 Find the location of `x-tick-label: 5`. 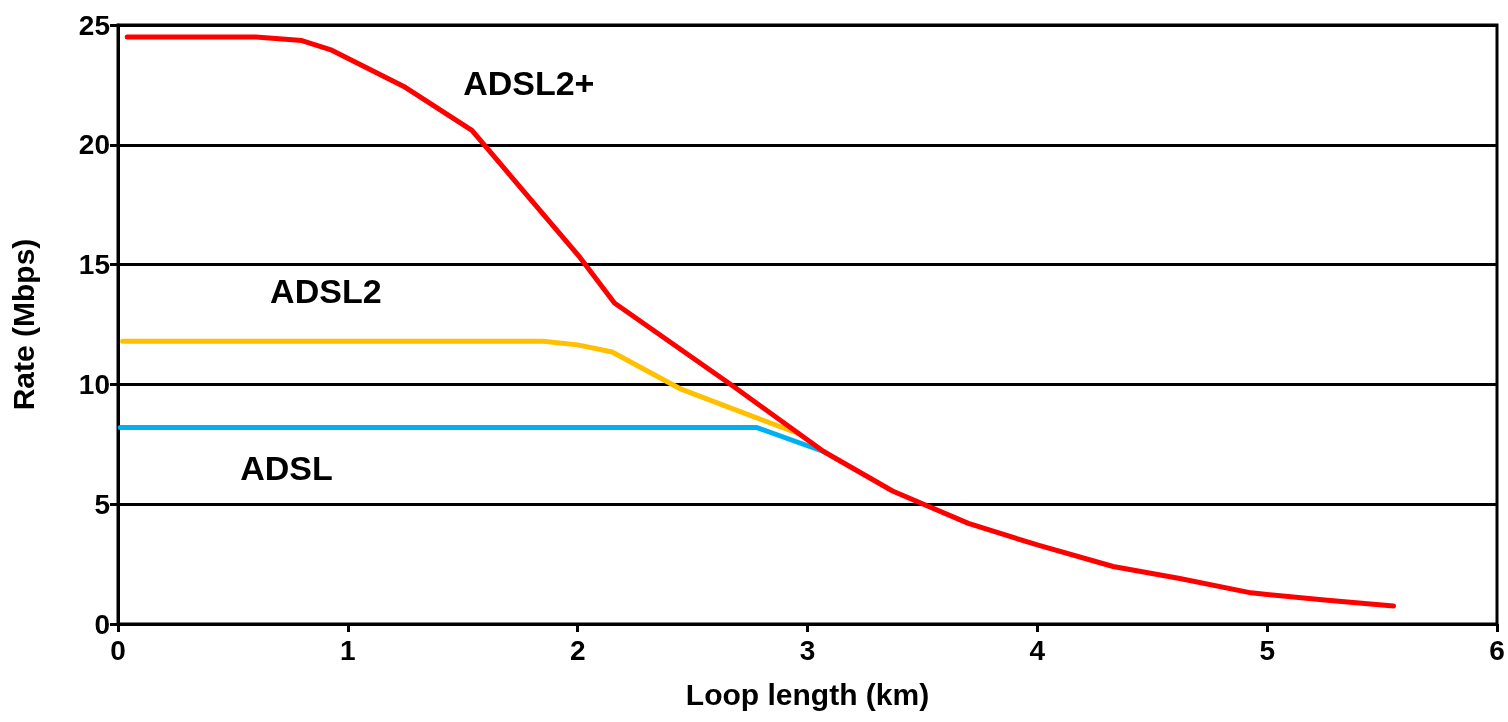

x-tick-label: 5 is located at coordinates (1267, 650).